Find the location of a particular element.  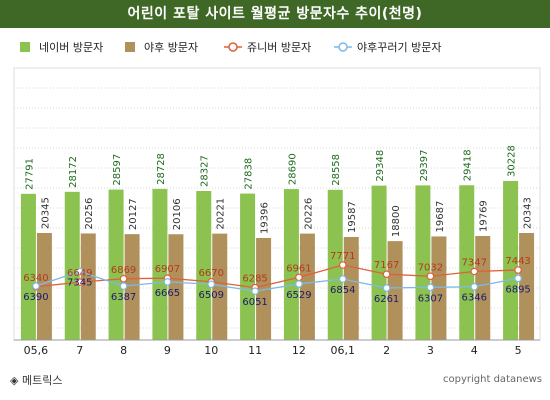

legend-label-3: 야후꾸러기 방문자 is located at coordinates (399, 47).